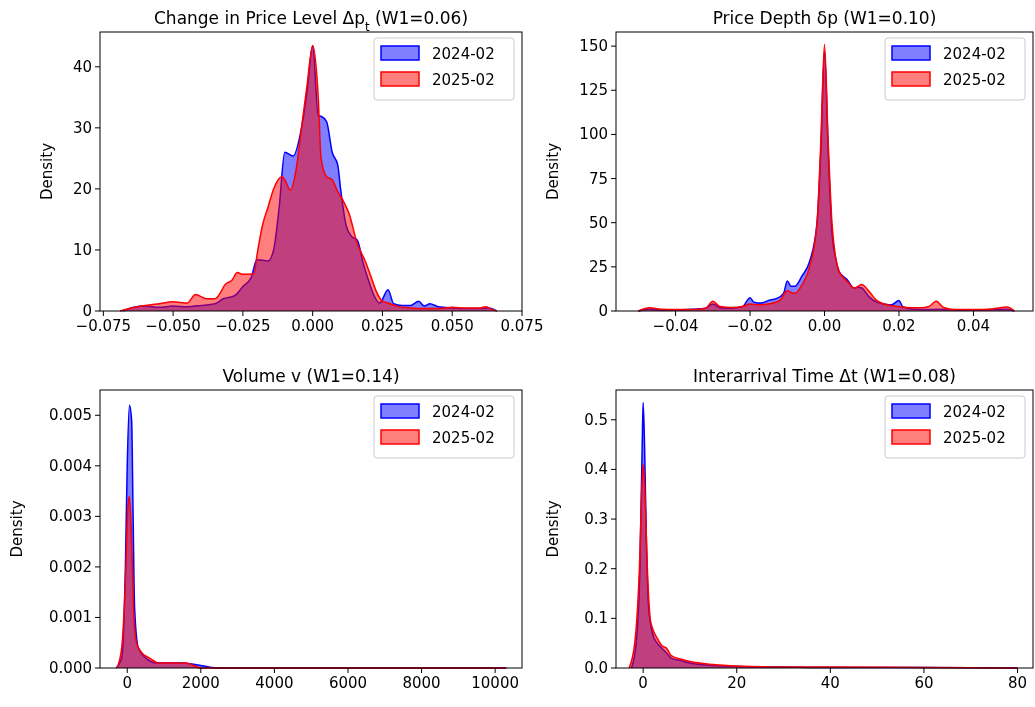 The width and height of the screenshot is (1035, 707). Describe the element at coordinates (82, 188) in the screenshot. I see `y-tick-label: 20` at that location.